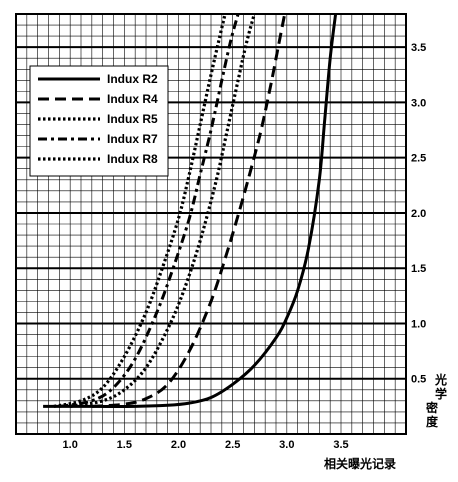 The image size is (458, 482). I want to click on y-tick-label: 2.0, so click(418, 214).